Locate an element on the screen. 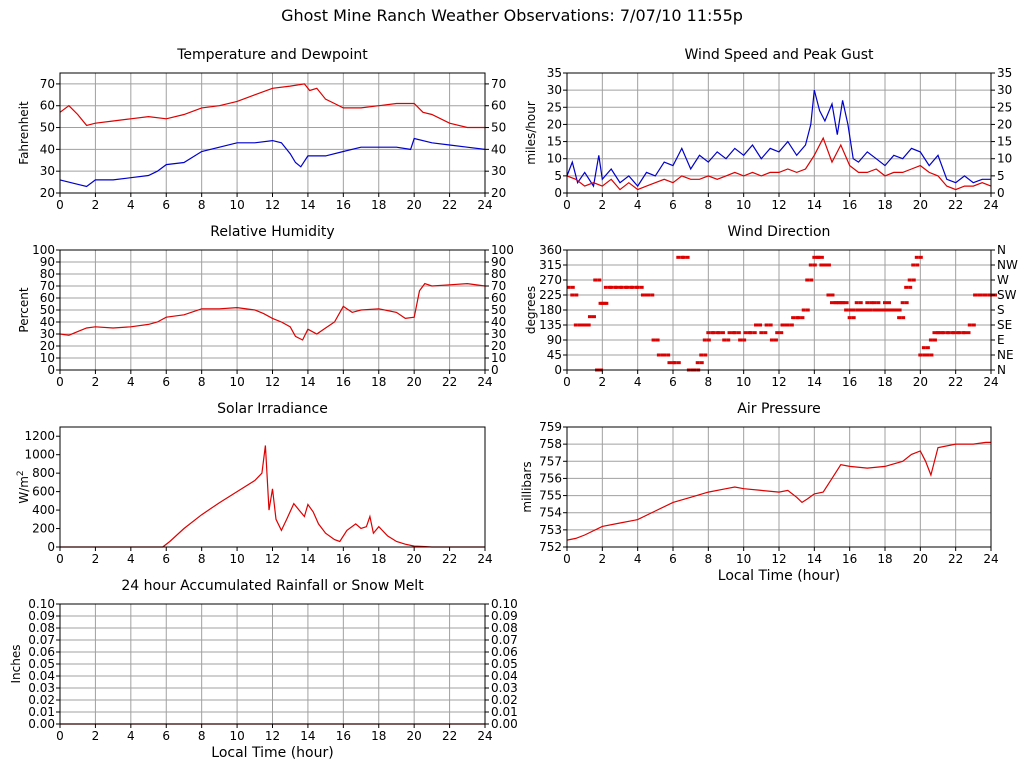  wind-direction-ytick-label: 90 is located at coordinates (554, 340).